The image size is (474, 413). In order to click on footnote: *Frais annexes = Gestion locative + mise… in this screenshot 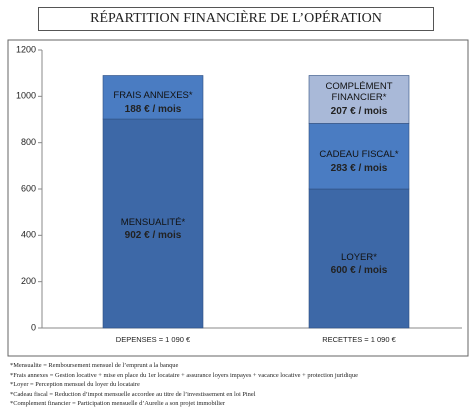, I will do `click(184, 375)`.